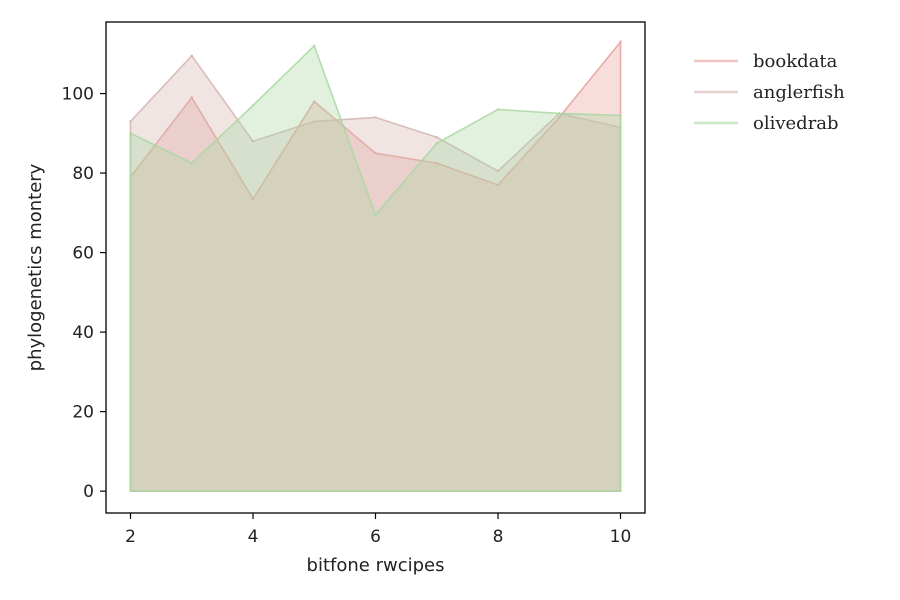 The width and height of the screenshot is (900, 600). What do you see at coordinates (621, 537) in the screenshot?
I see `x-tick-label: 10` at bounding box center [621, 537].